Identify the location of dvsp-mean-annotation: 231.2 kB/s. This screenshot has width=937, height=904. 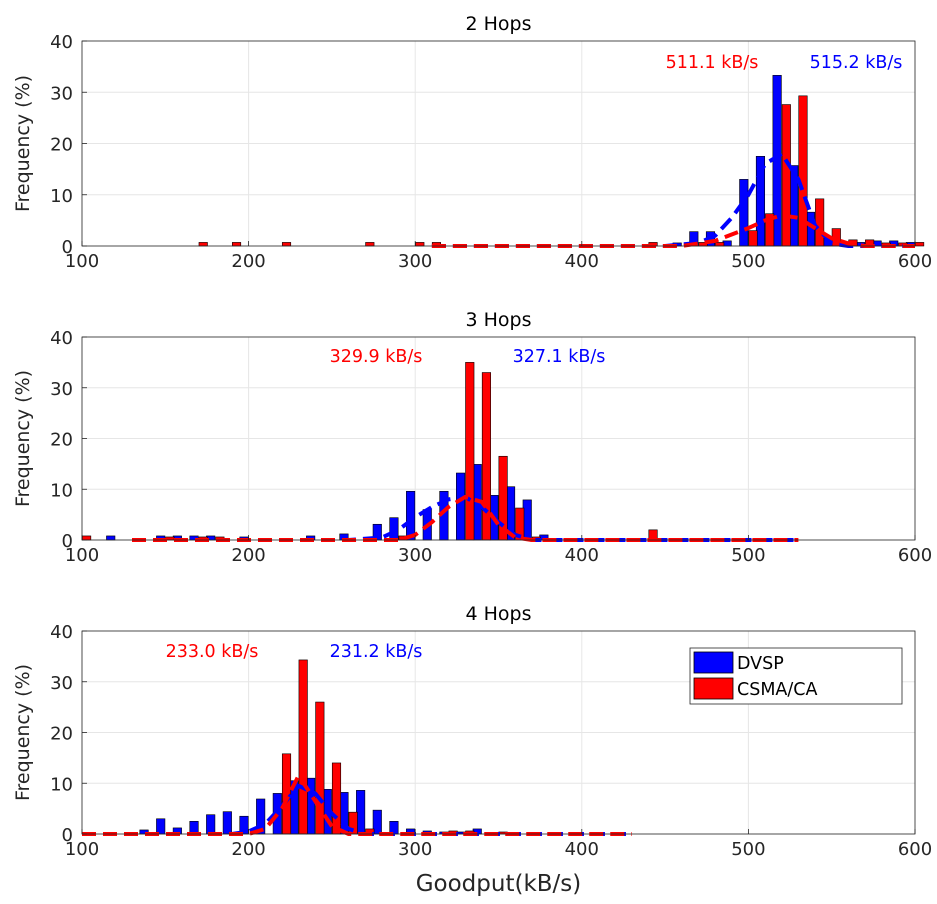
(376, 652).